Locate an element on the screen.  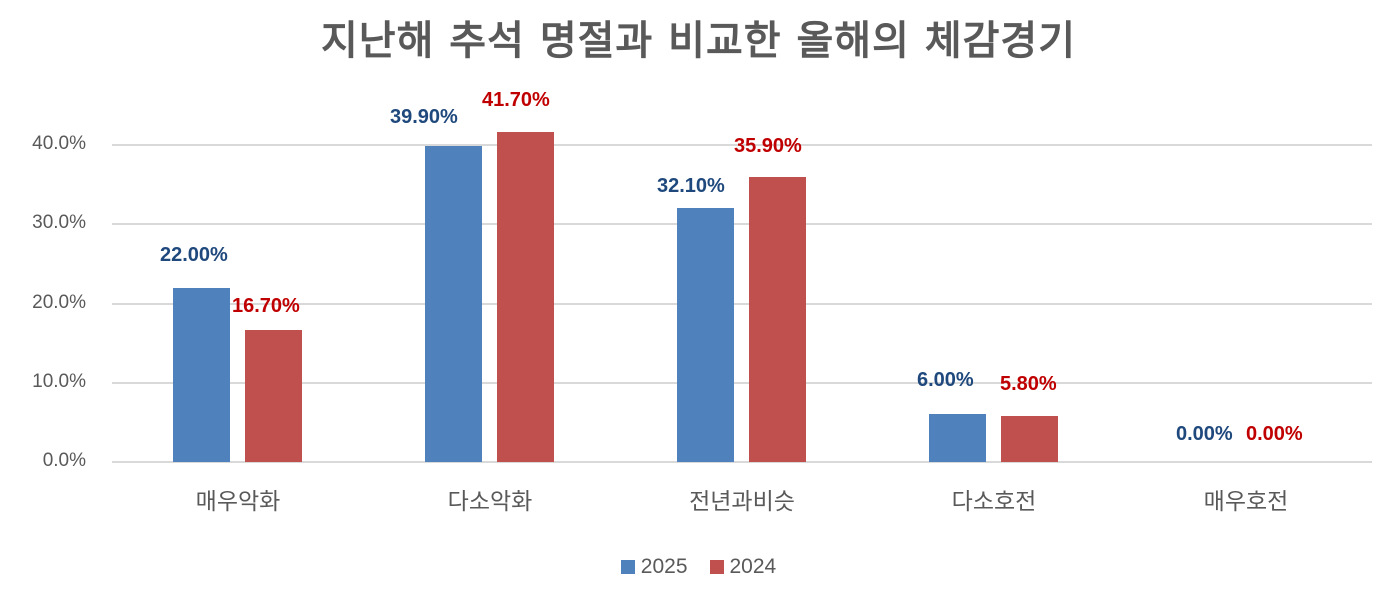
legend-item-2025: 2025 is located at coordinates (654, 567).